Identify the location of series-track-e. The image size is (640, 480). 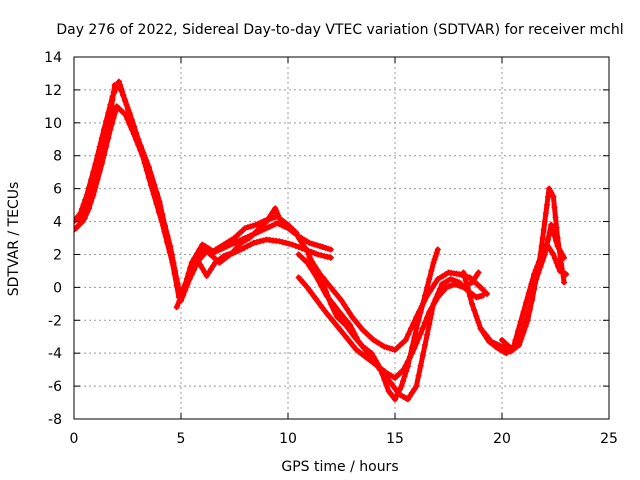
(228, 258).